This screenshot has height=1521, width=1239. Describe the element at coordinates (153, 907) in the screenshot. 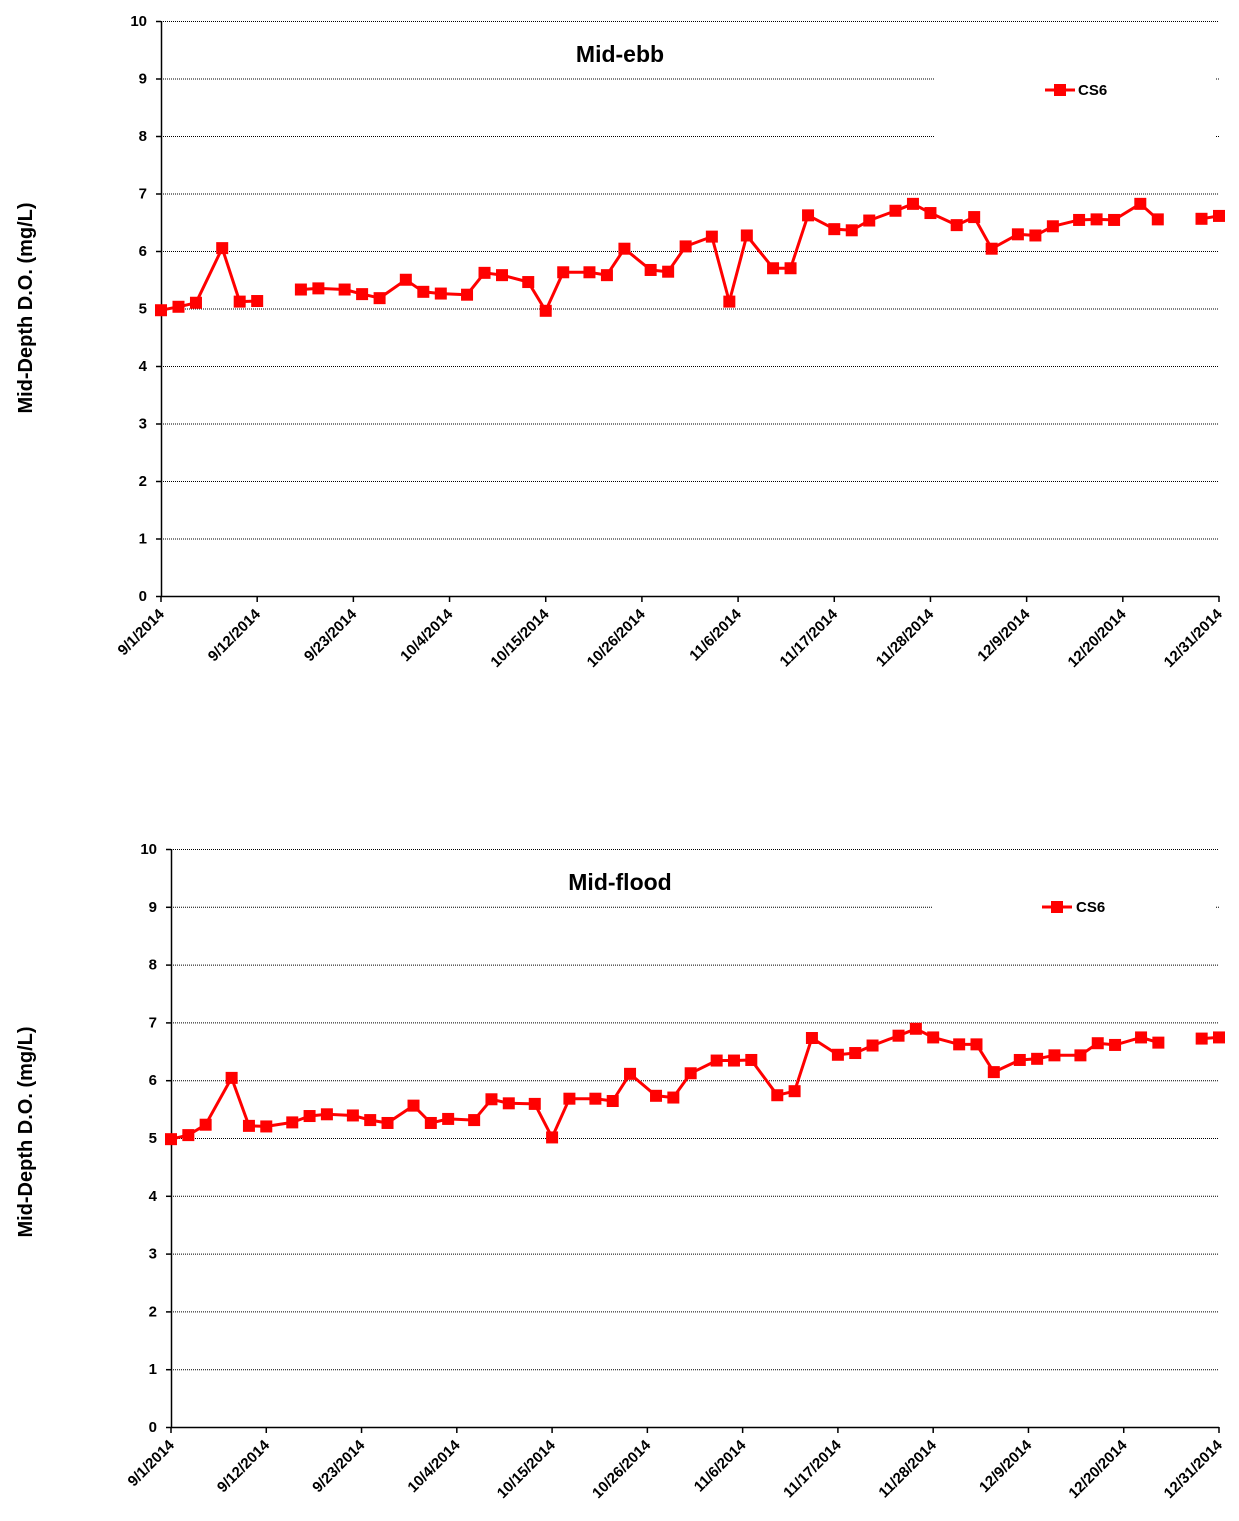

I see `y-tick-label: 9` at that location.